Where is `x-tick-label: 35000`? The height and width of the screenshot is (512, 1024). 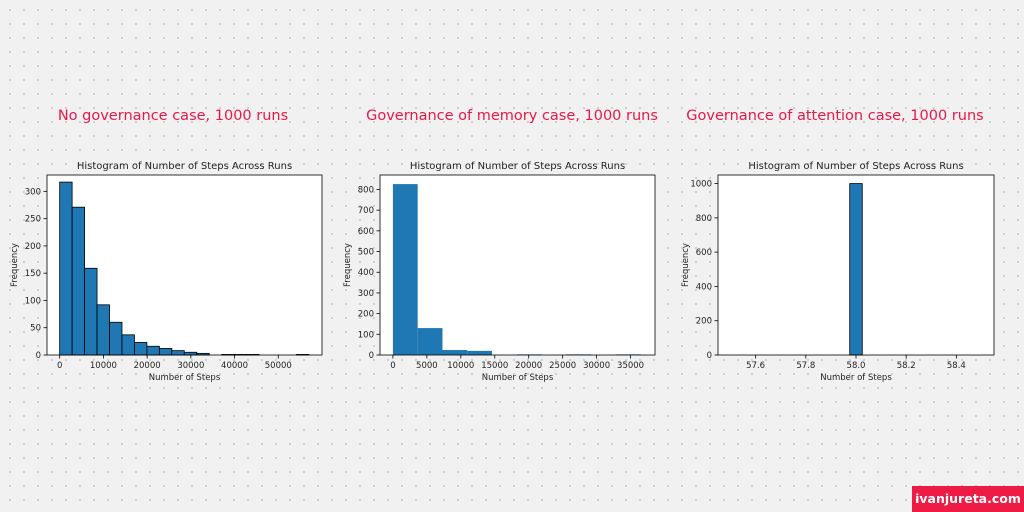 x-tick-label: 35000 is located at coordinates (630, 366).